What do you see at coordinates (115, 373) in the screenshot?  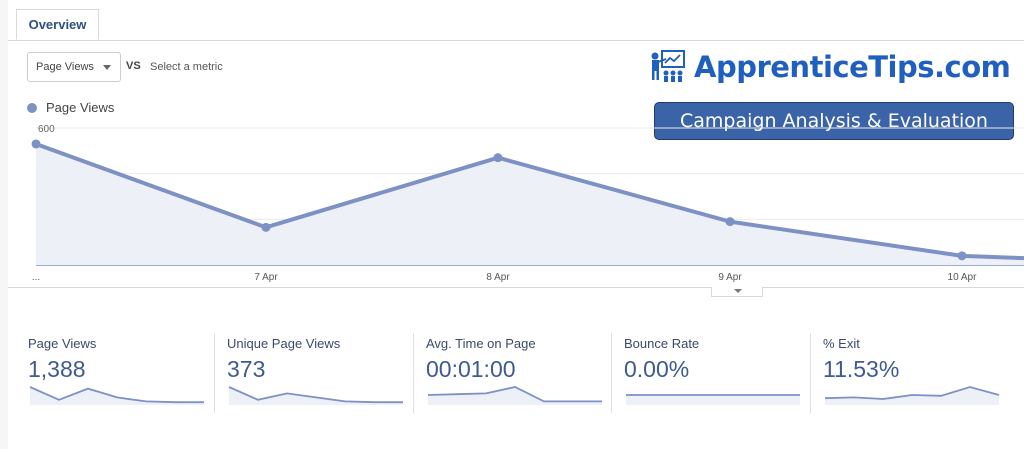 I see `scorecard: Page Views 1,388` at bounding box center [115, 373].